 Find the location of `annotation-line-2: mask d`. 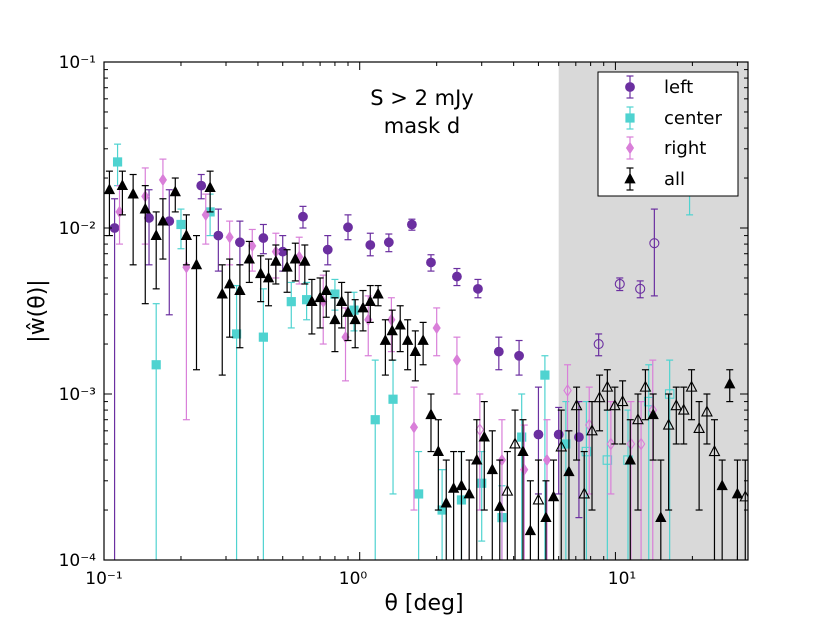

annotation-line-2: mask d is located at coordinates (422, 126).